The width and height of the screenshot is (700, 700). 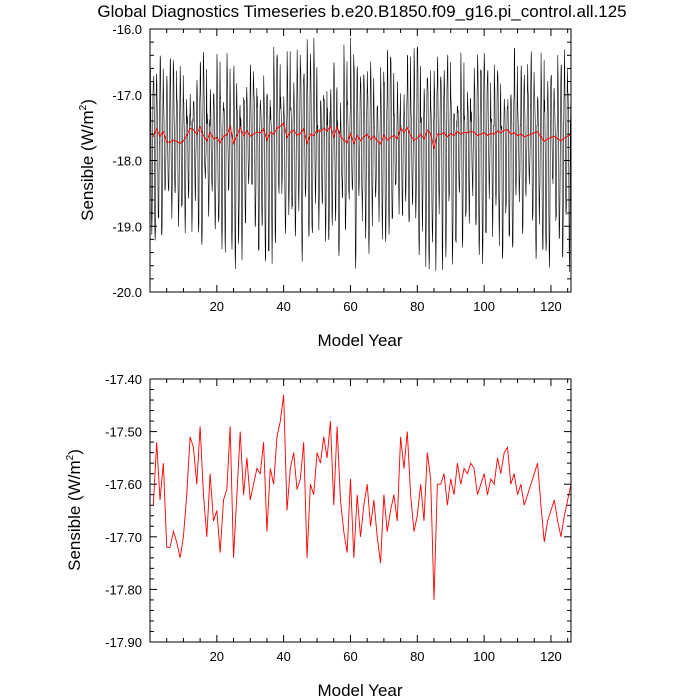 I want to click on top-x-axis-label: Model Year, so click(x=359, y=340).